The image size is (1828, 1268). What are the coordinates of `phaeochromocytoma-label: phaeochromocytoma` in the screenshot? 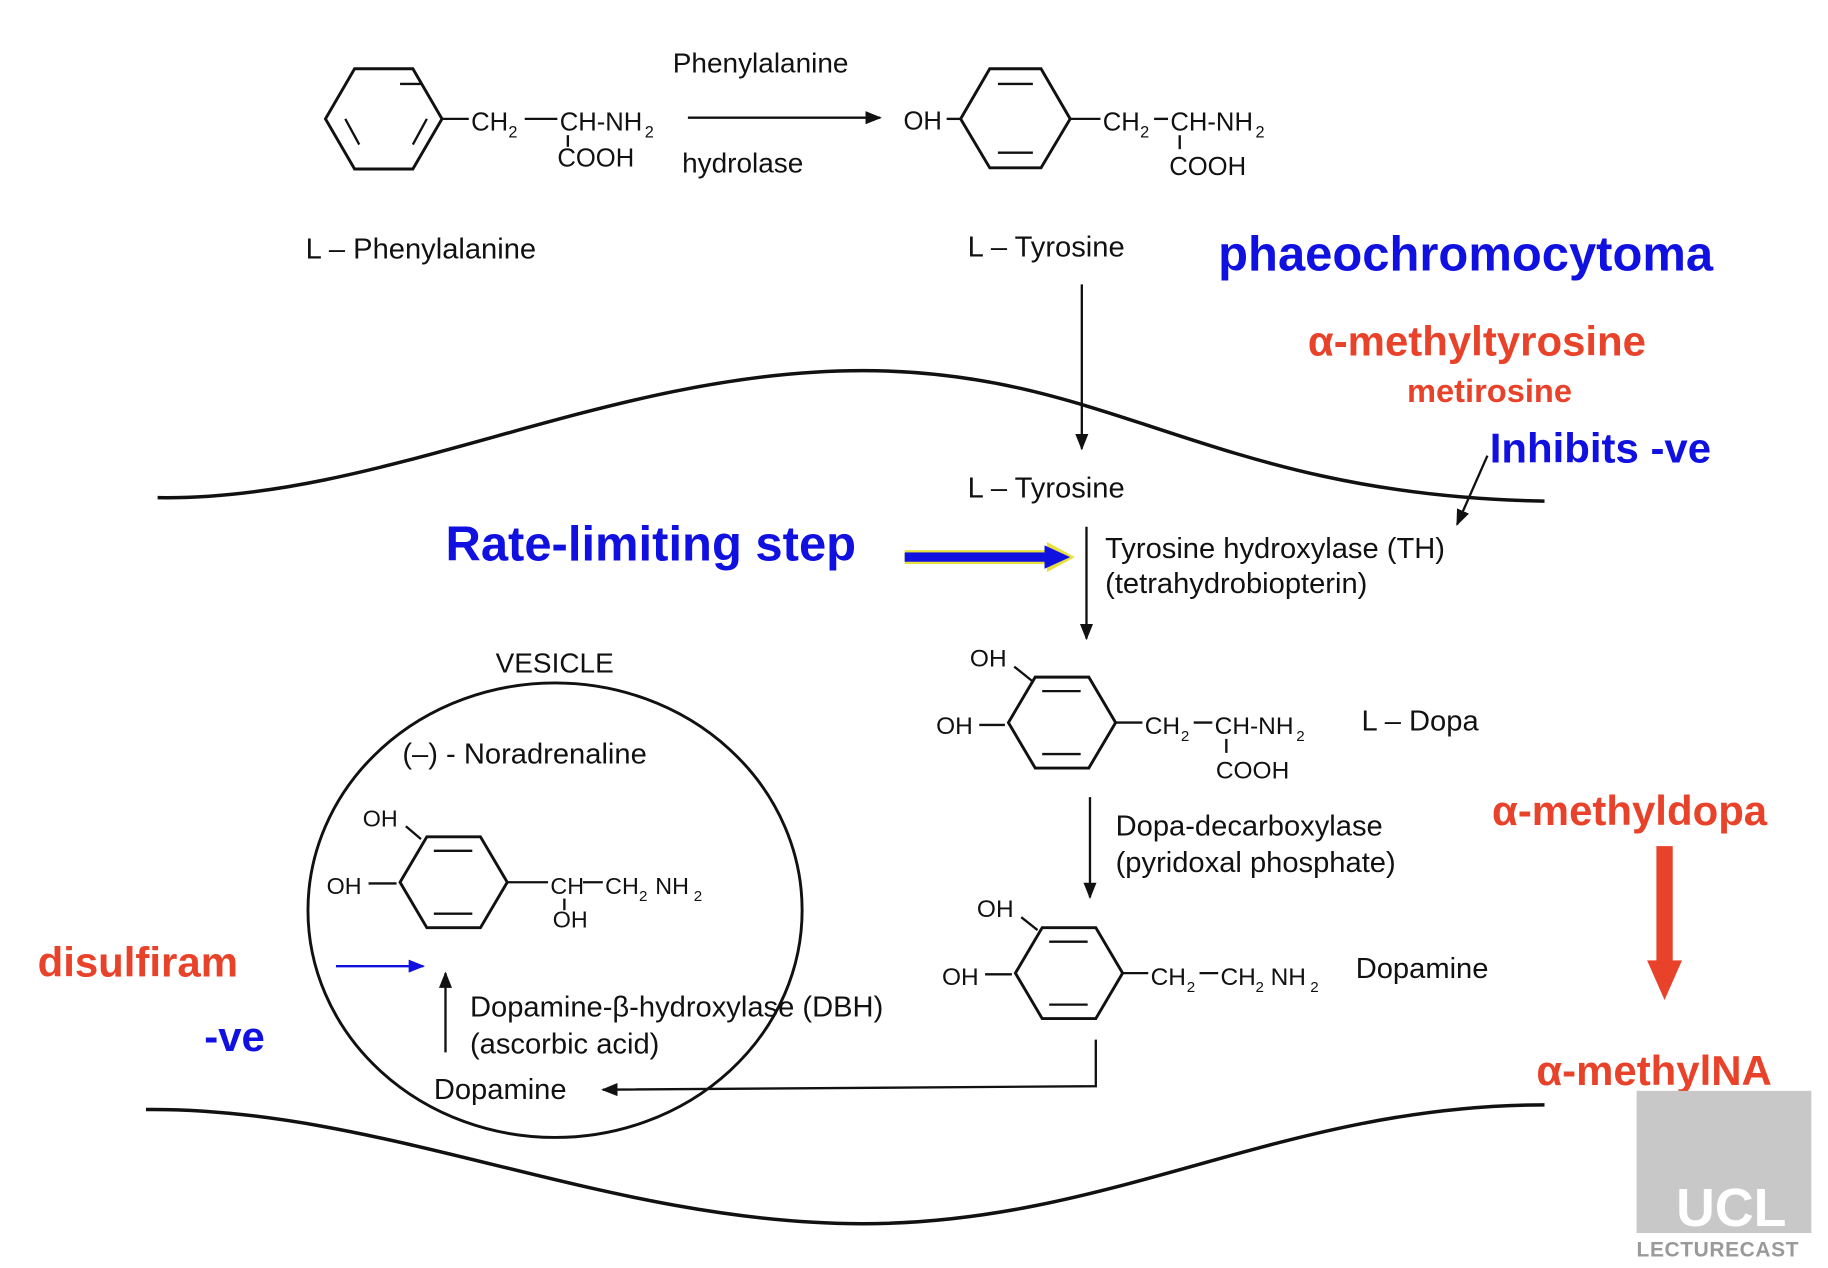 It's located at (1466, 254).